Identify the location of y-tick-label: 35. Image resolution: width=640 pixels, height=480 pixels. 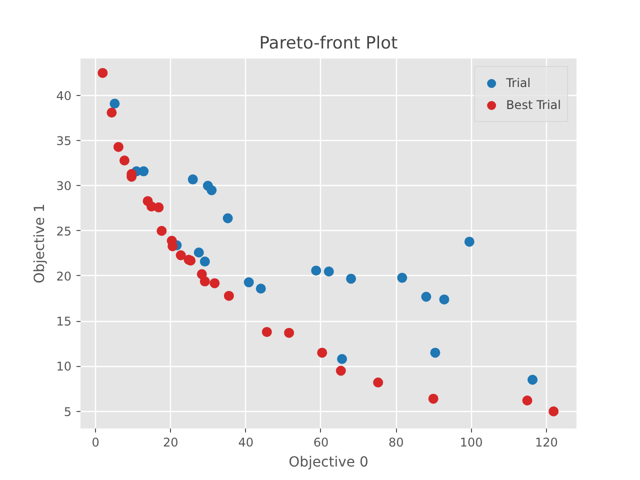
(64, 141).